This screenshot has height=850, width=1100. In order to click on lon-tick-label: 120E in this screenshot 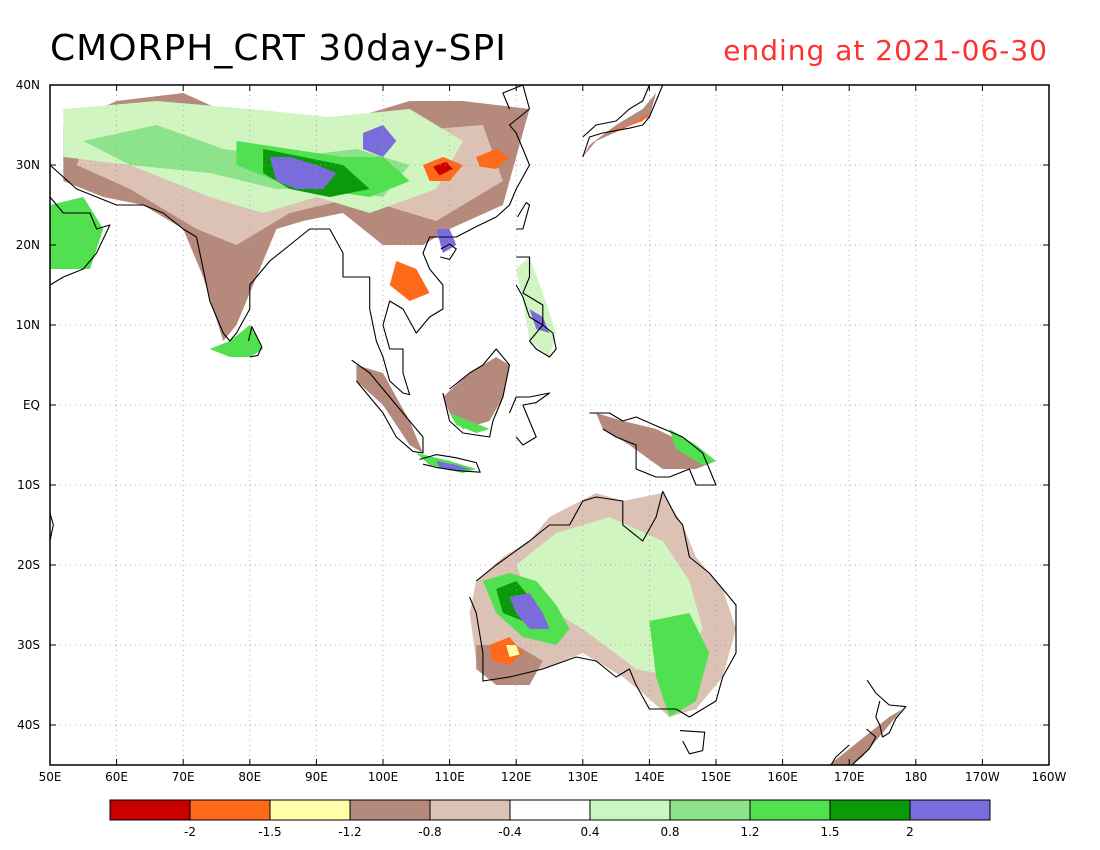, I will do `click(516, 777)`.